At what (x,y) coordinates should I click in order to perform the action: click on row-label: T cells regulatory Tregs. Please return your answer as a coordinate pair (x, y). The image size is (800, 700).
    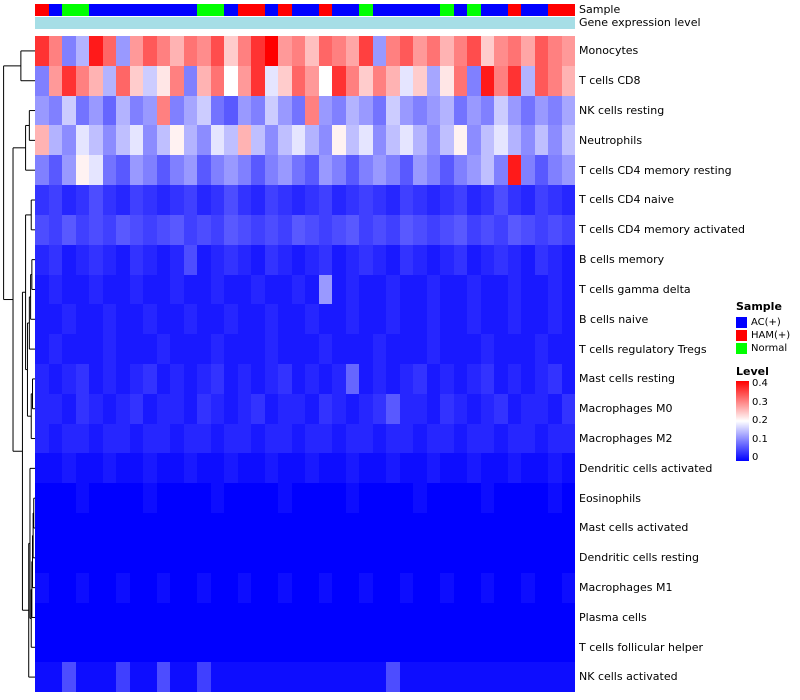
    Looking at the image, I should click on (643, 349).